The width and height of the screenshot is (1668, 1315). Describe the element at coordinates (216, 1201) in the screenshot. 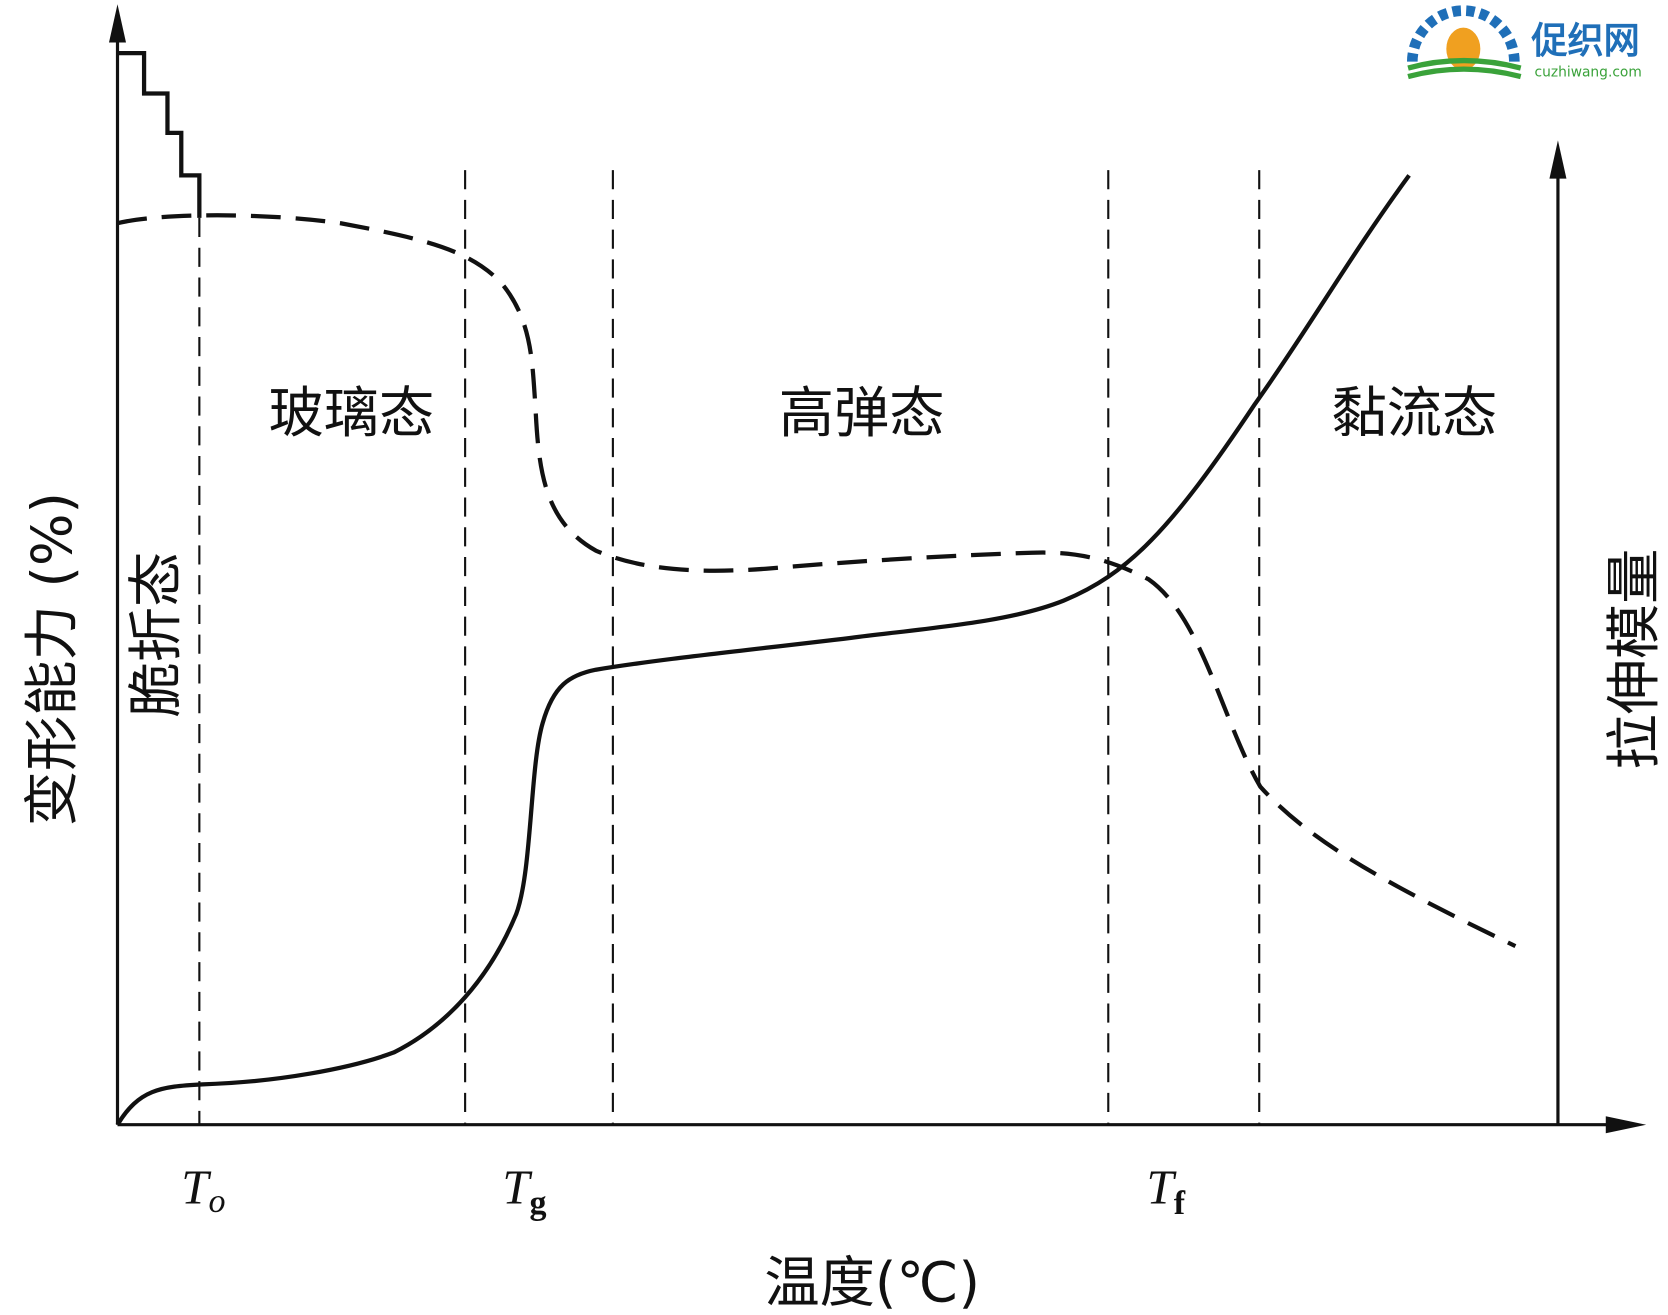

I see `subscript: o` at that location.